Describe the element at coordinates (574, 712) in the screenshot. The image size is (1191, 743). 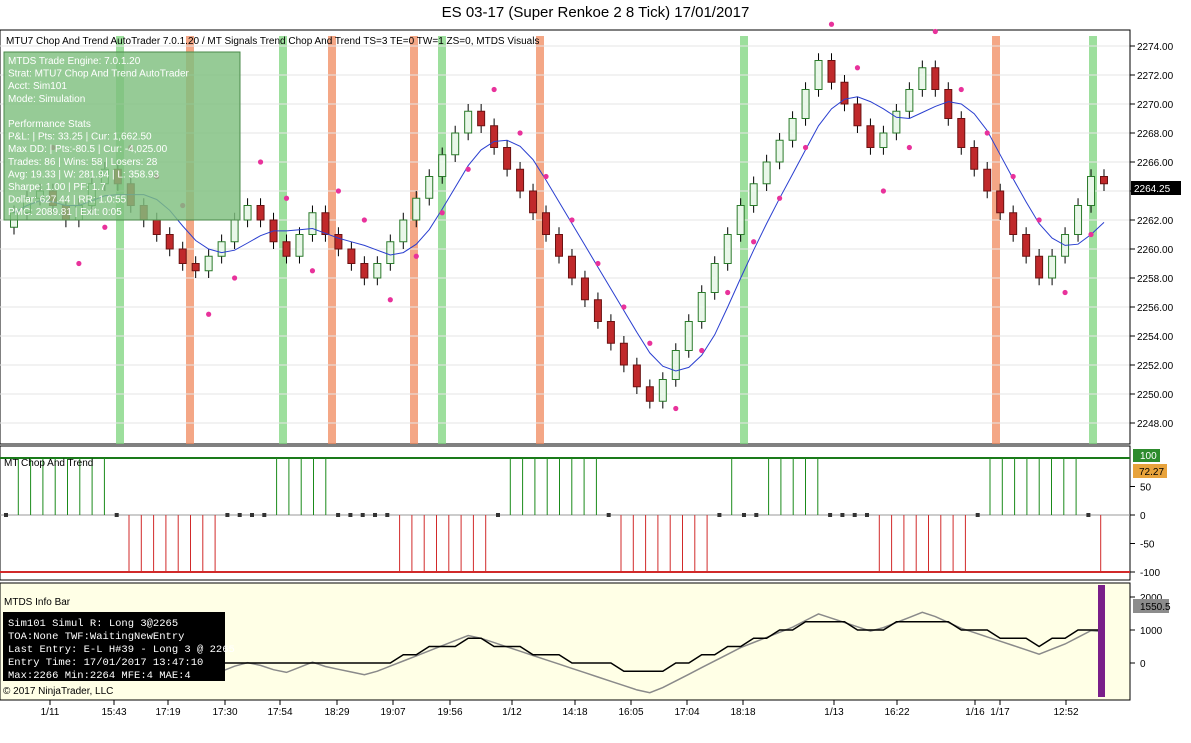
I see `time-tick-label: 14:18` at that location.